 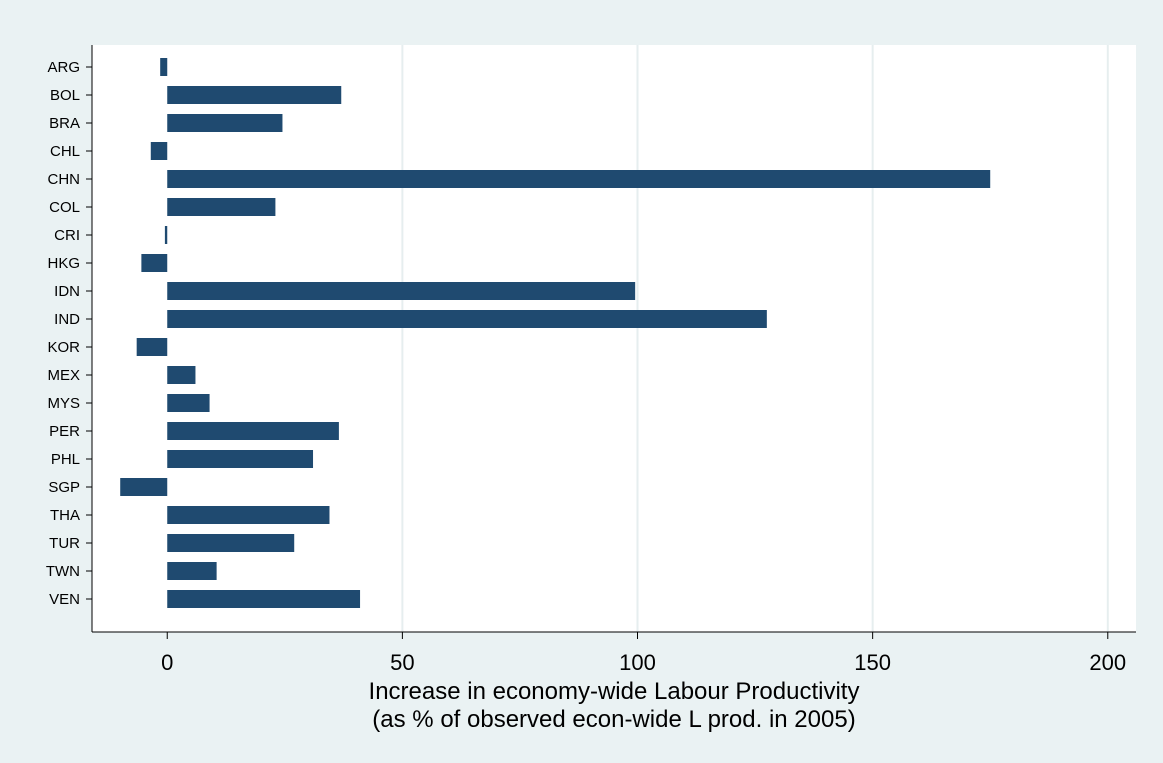 I want to click on y-tick-label-ven: VEN, so click(x=64, y=599).